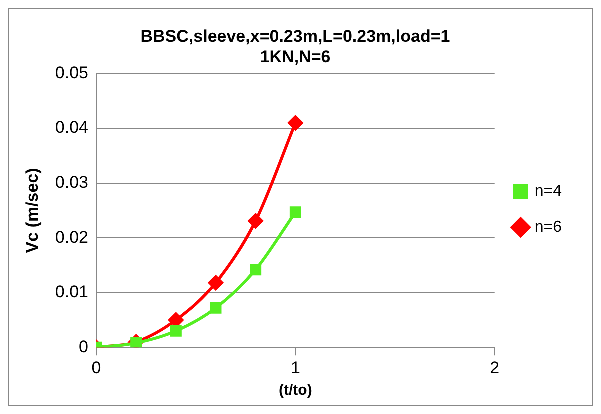 This screenshot has height=414, width=601. I want to click on y-tick-label: 0.04, so click(71, 128).